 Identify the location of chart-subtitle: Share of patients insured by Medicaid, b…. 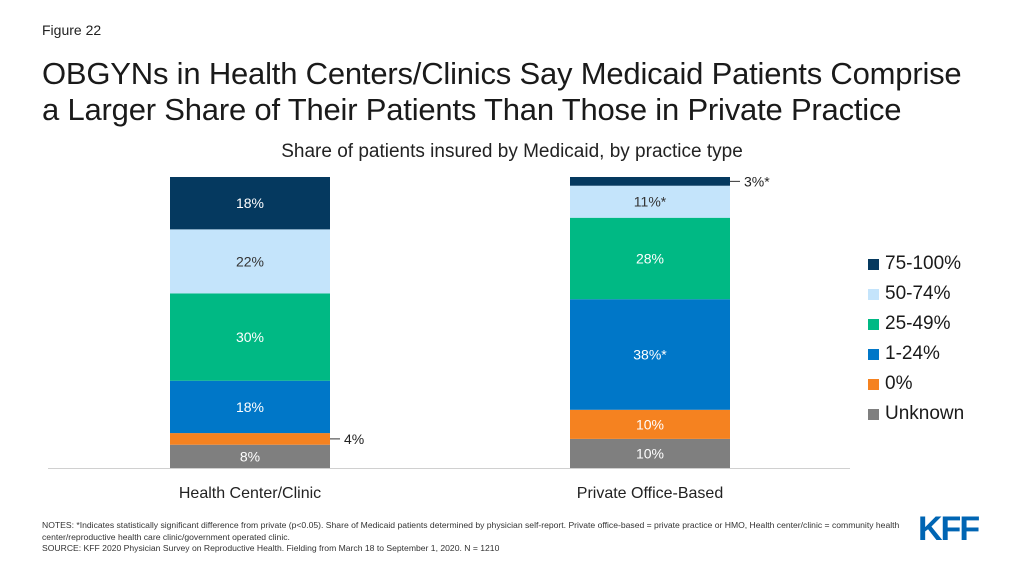
(512, 151).